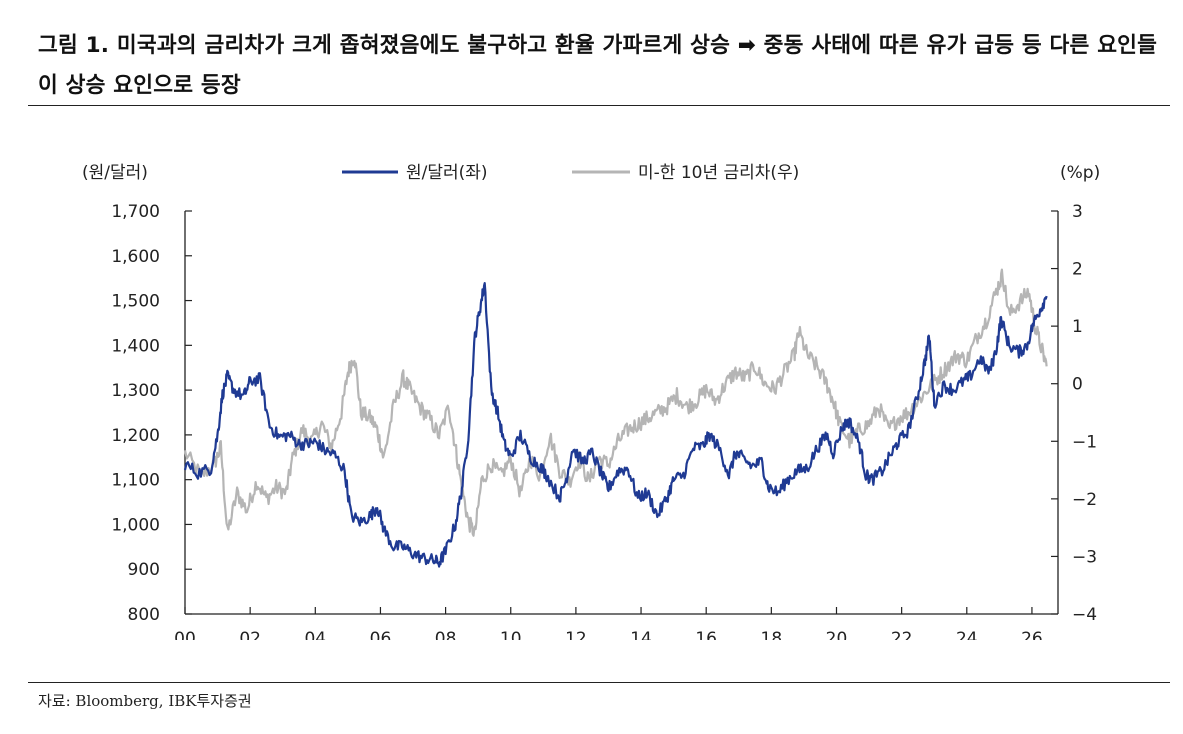 This screenshot has height=734, width=1183. Describe the element at coordinates (706, 634) in the screenshot. I see `x-tick-label: 16` at that location.